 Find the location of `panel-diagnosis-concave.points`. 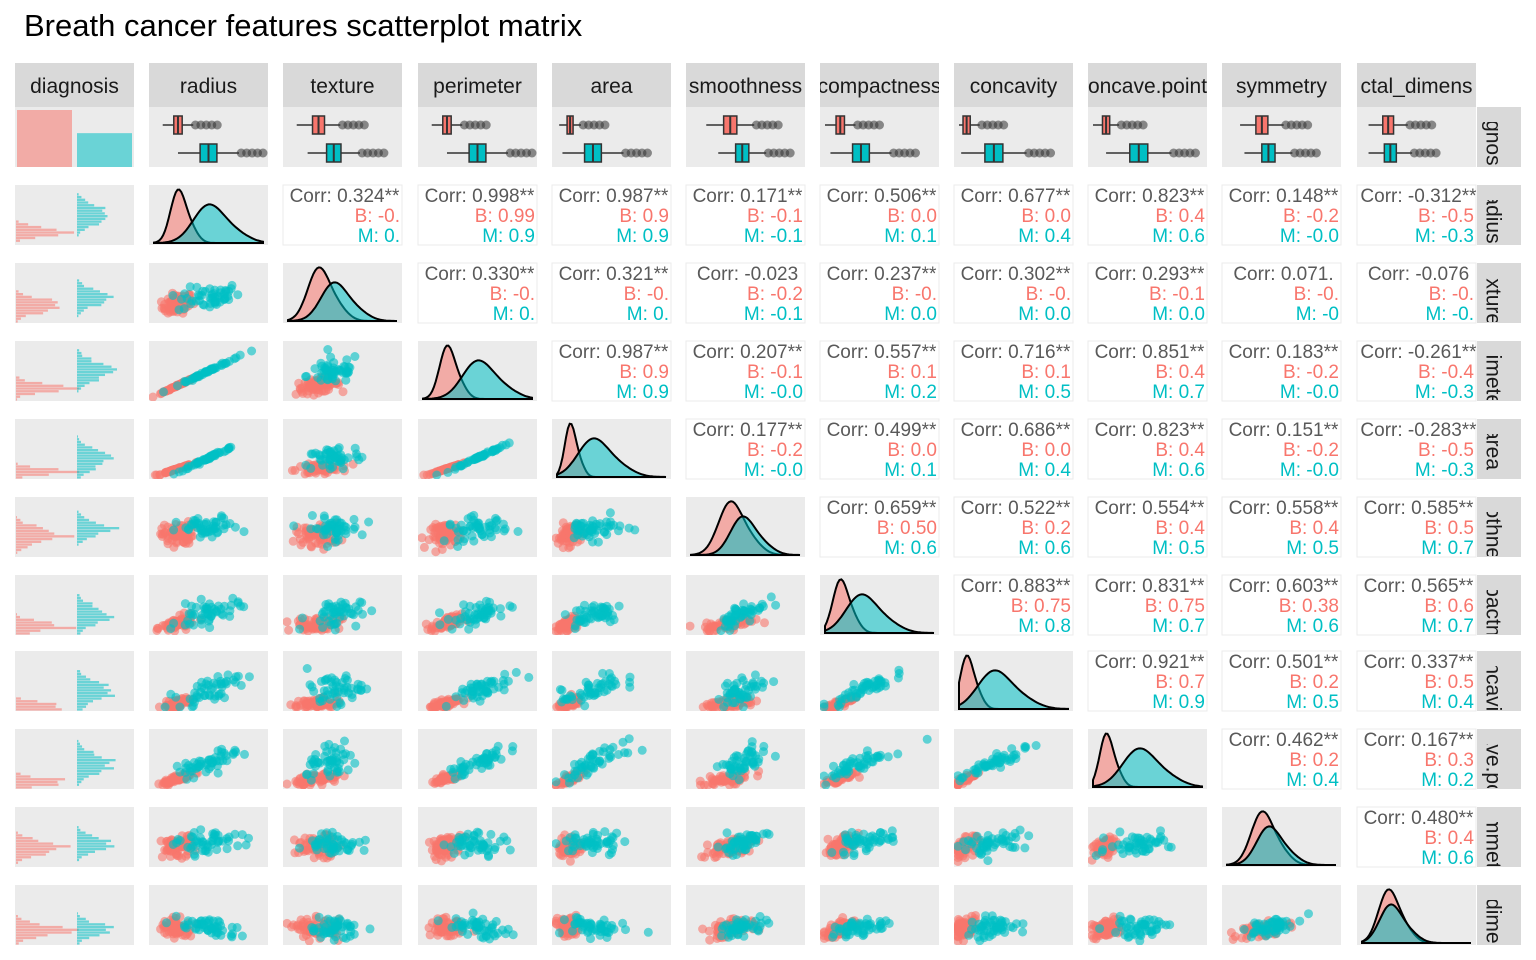

panel-diagnosis-concave.points is located at coordinates (1147, 137).